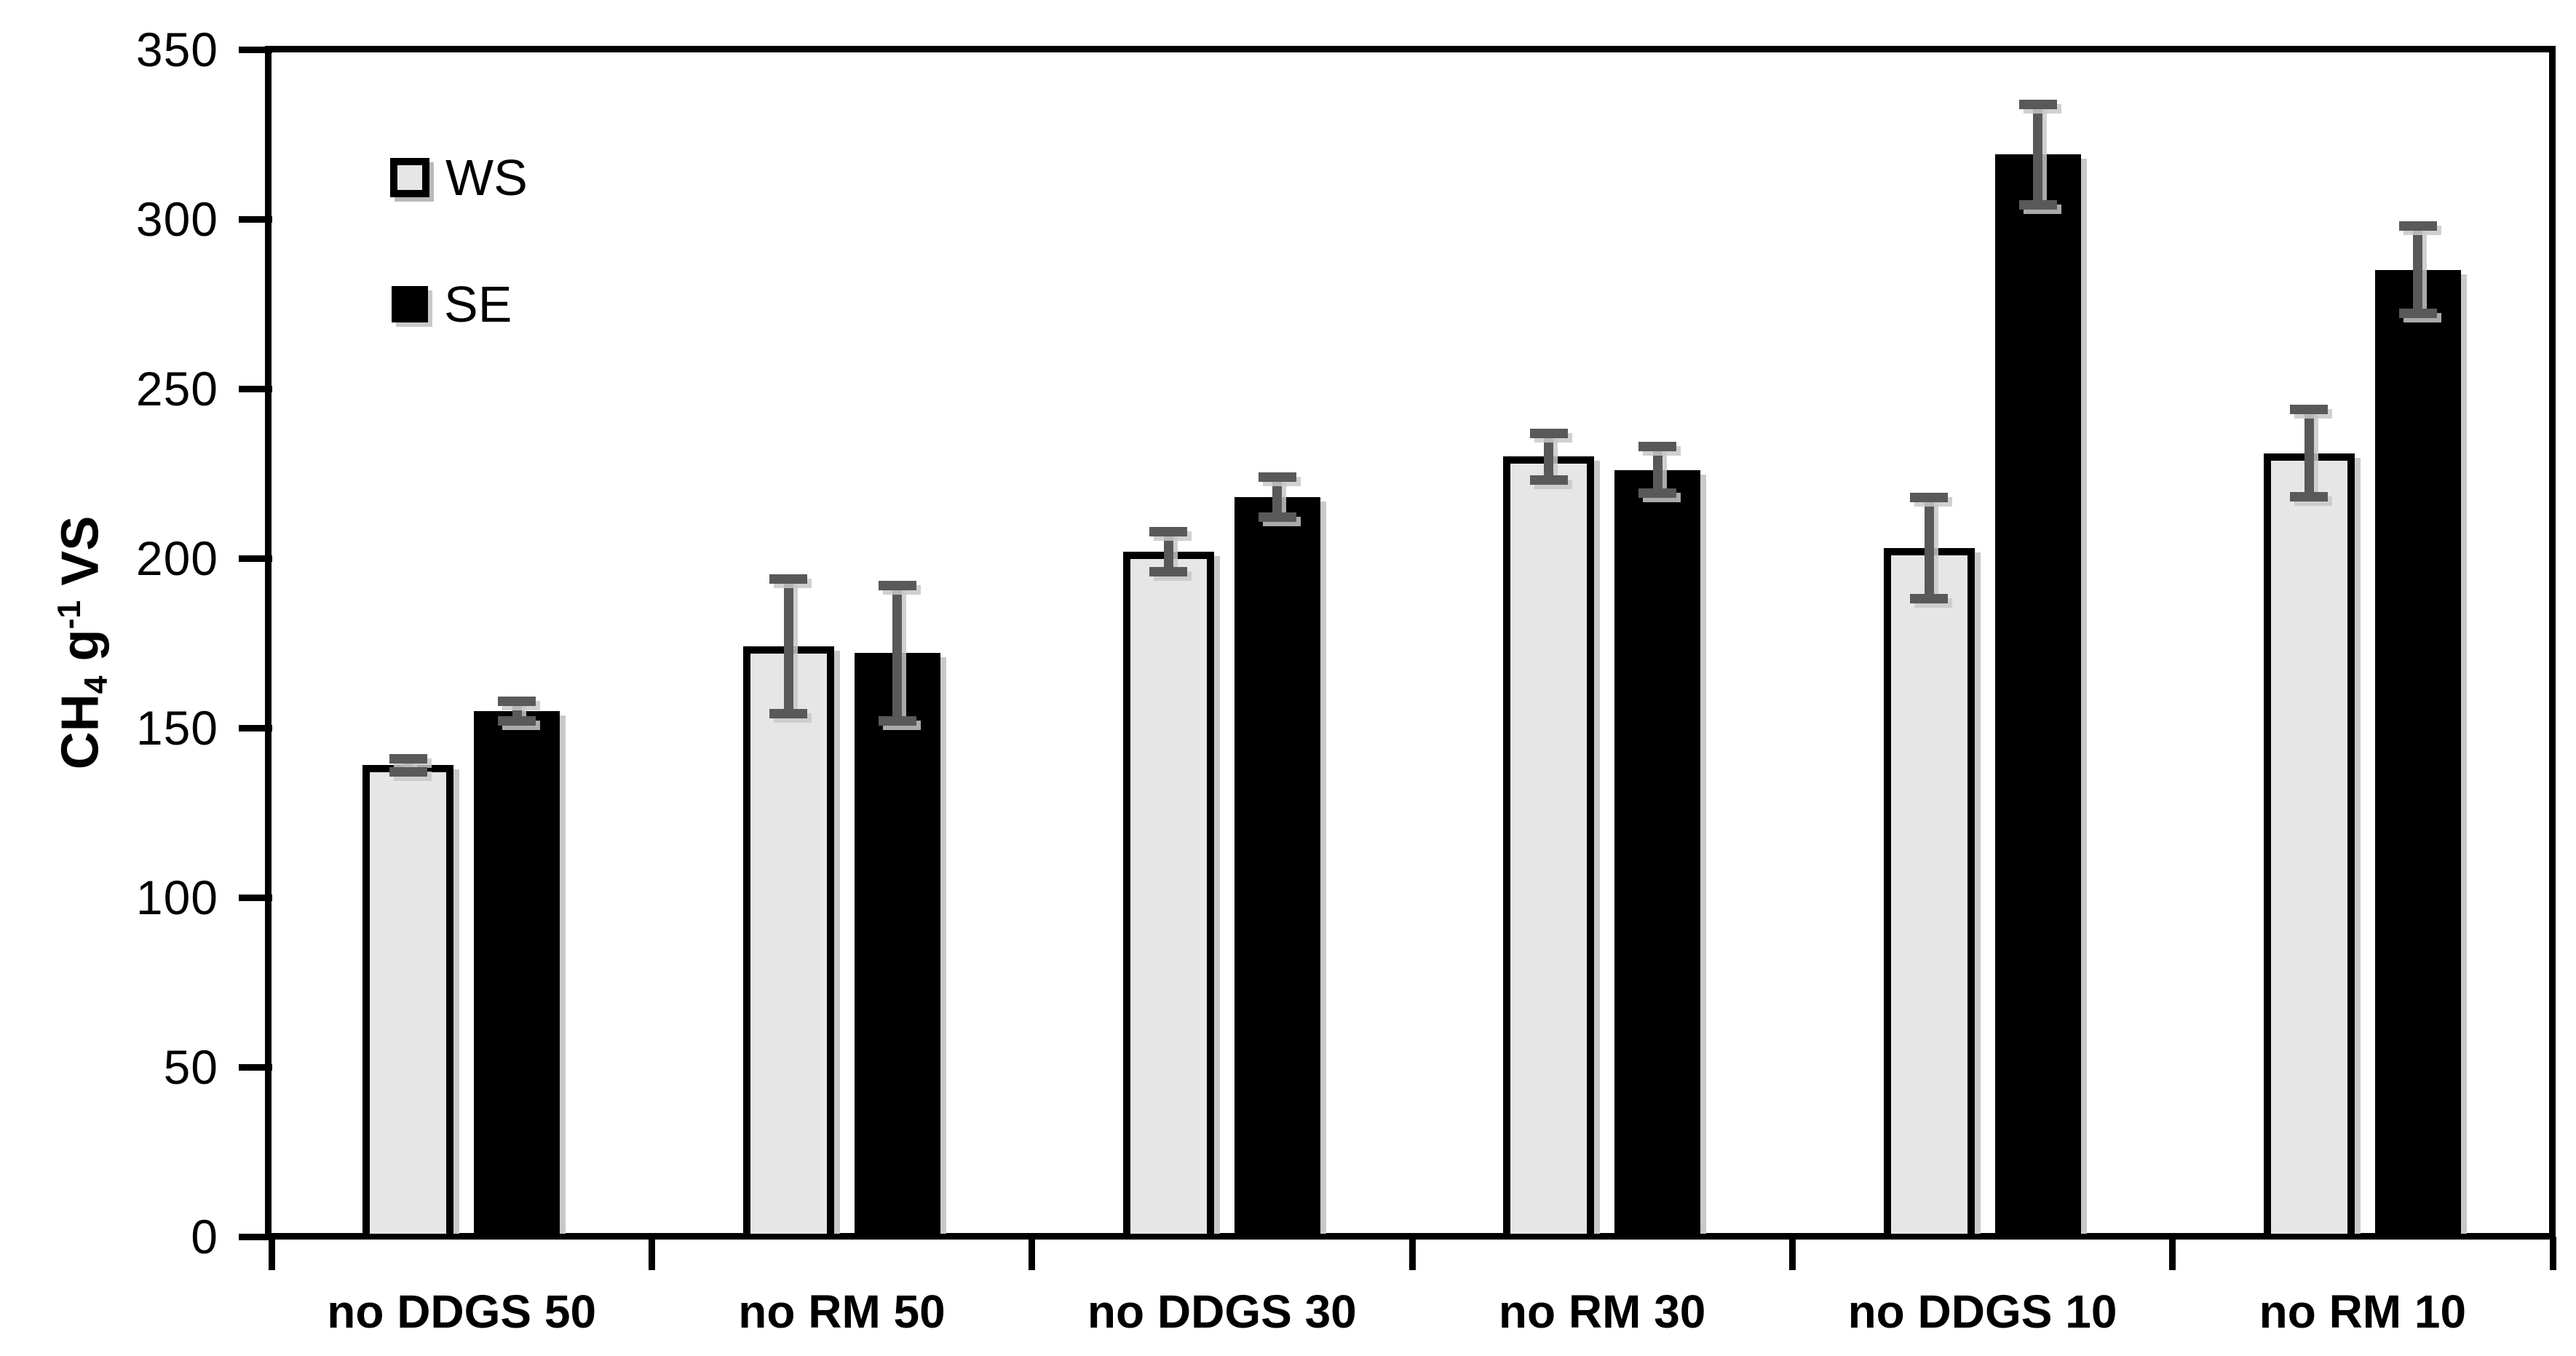  Describe the element at coordinates (80, 652) in the screenshot. I see `y-axis-title-mid: g` at that location.